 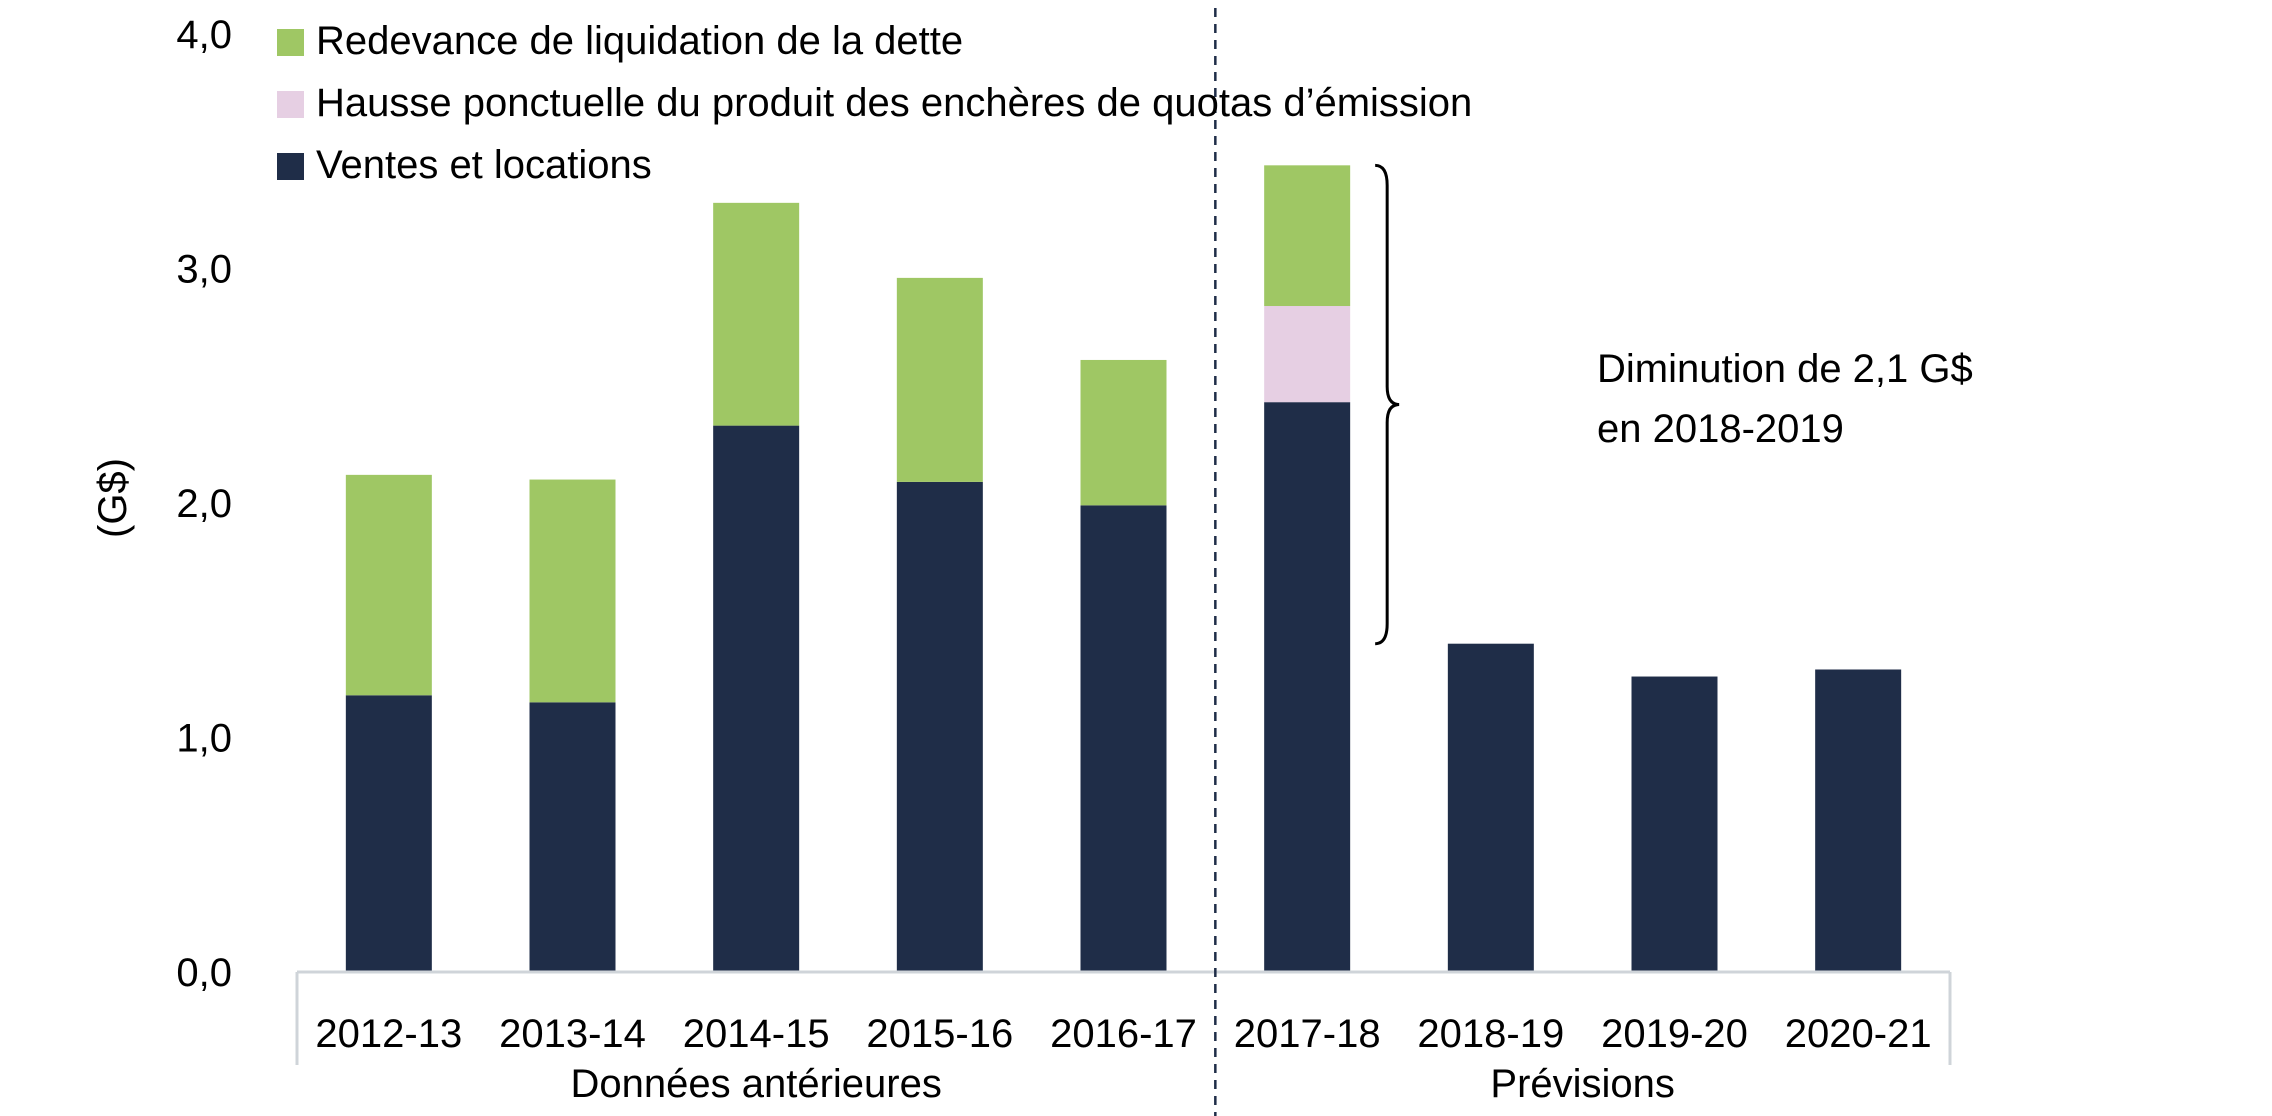 I want to click on annotation-text: Diminution de 2,1 G$, so click(x=1785, y=369).